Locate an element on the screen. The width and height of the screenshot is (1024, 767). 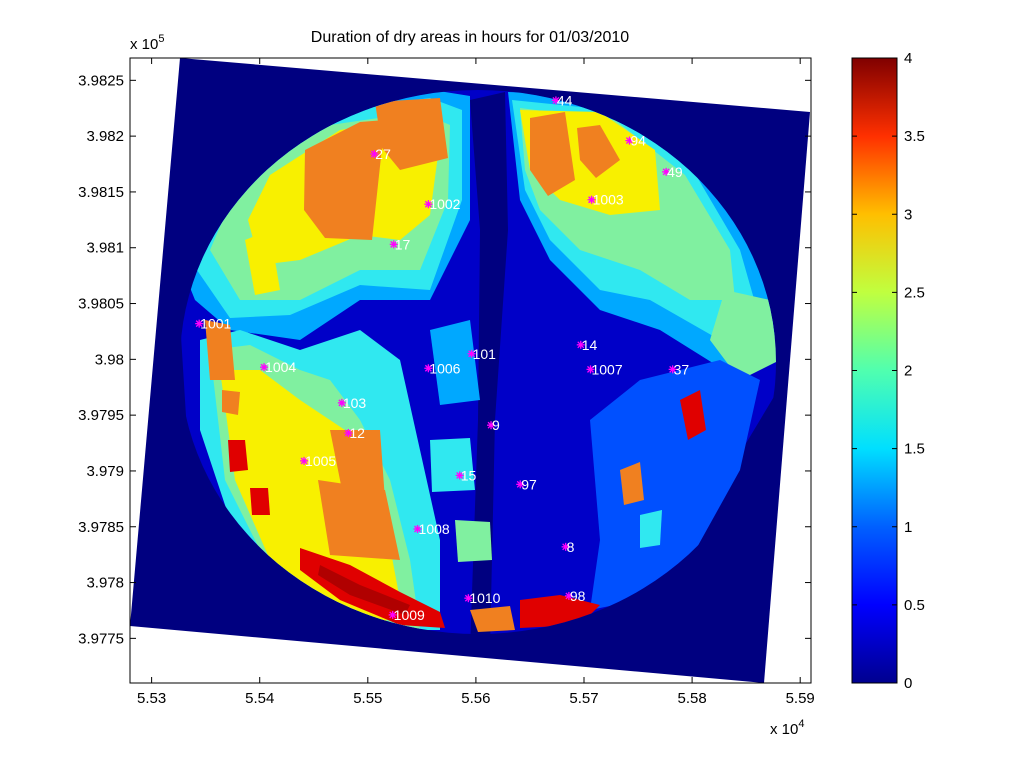
y-multiplier: x 105 is located at coordinates (147, 43).